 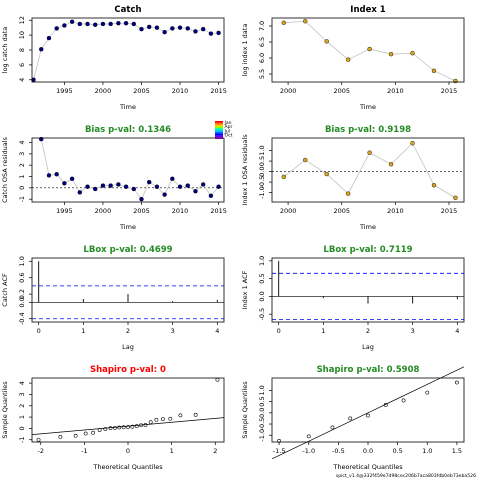 What do you see at coordinates (228, 123) in the screenshot?
I see `legend-label: Jan` at bounding box center [228, 123].